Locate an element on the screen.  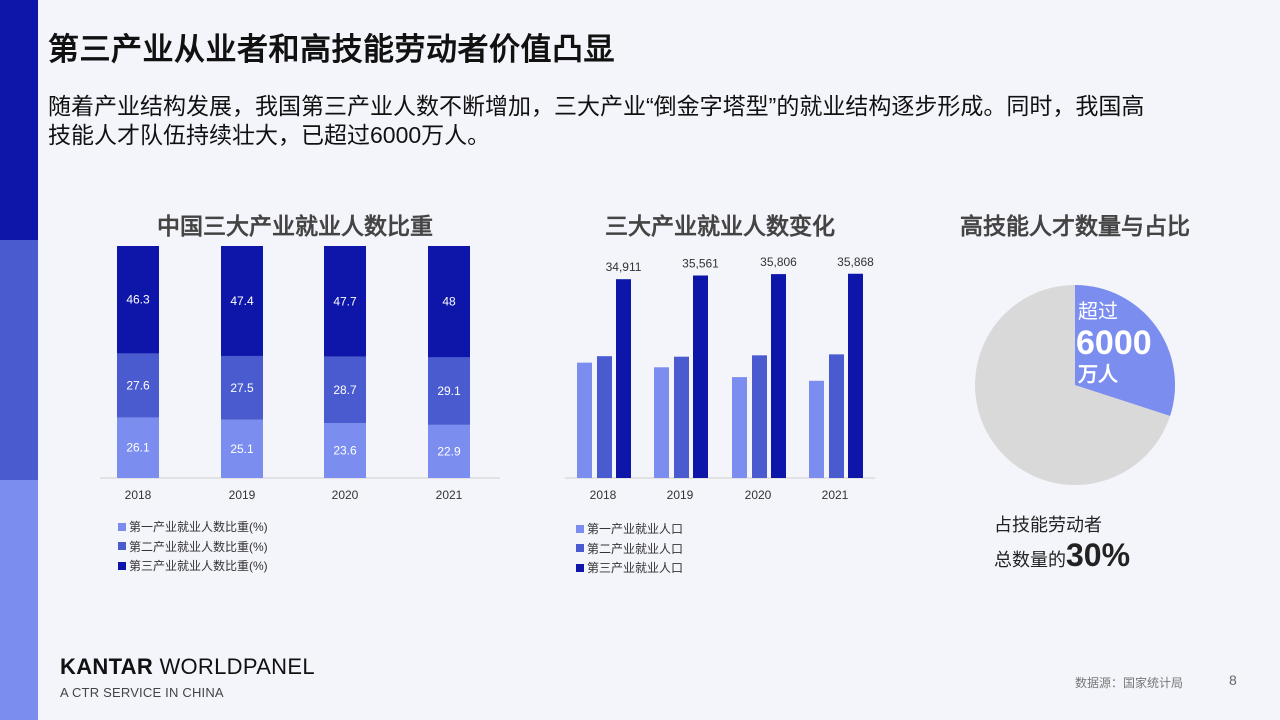
chart2-title: 三大产业就业人数变化 is located at coordinates (720, 226).